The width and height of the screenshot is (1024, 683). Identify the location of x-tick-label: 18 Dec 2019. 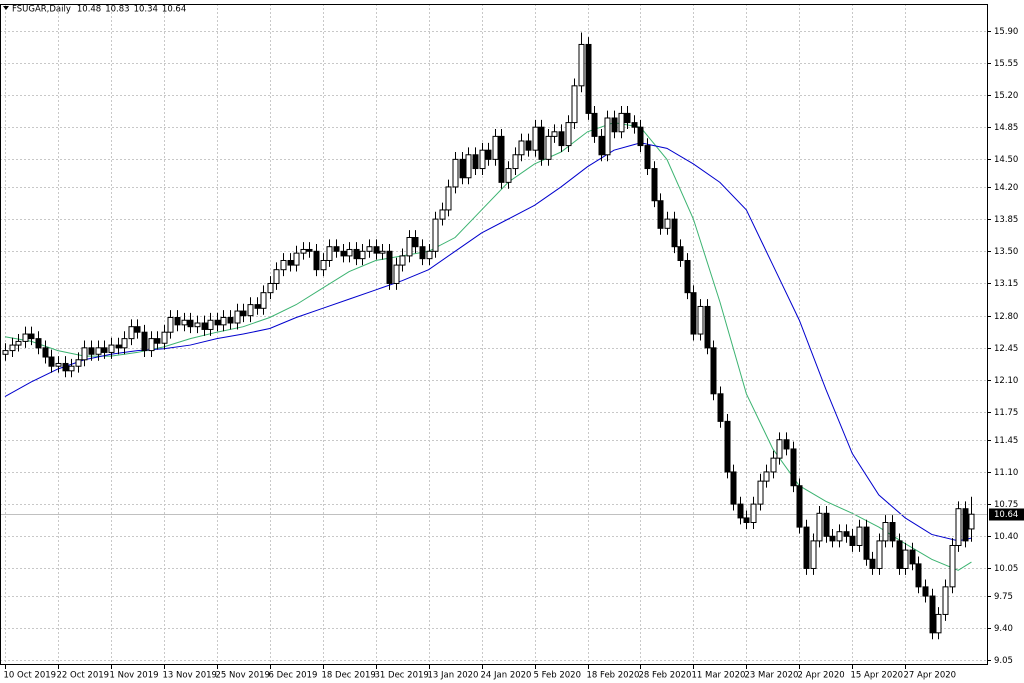
(349, 676).